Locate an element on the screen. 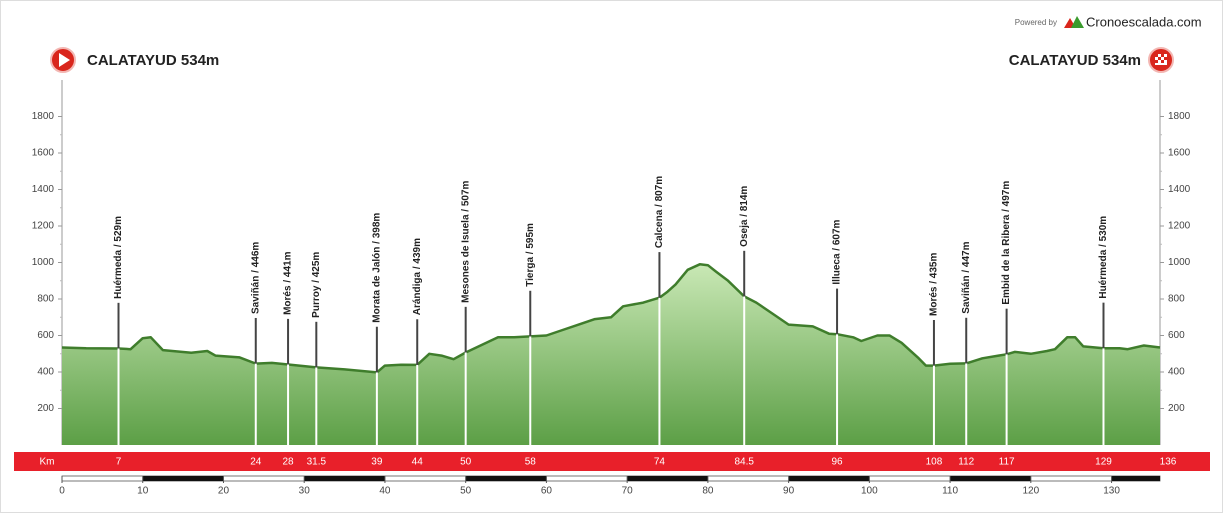 The height and width of the screenshot is (513, 1223). waypoint-label: Huérmeda / 530m is located at coordinates (1103, 257).